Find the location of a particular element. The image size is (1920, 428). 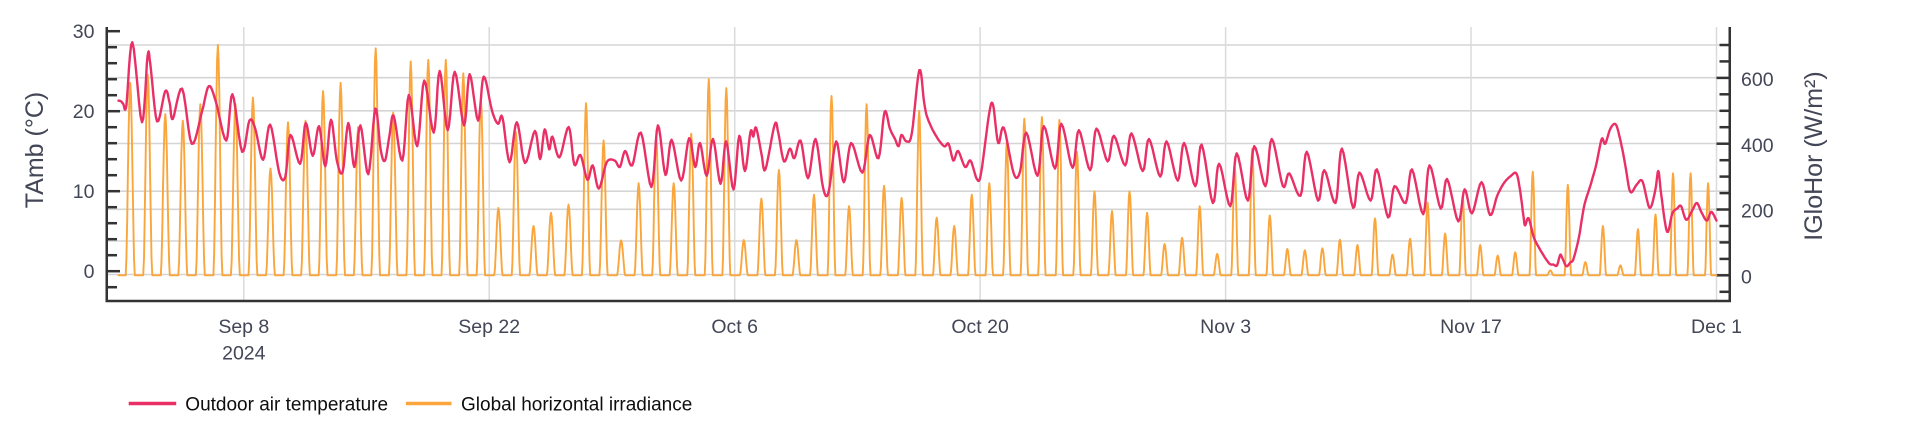

svg-text: Dec 1 is located at coordinates (1716, 327).